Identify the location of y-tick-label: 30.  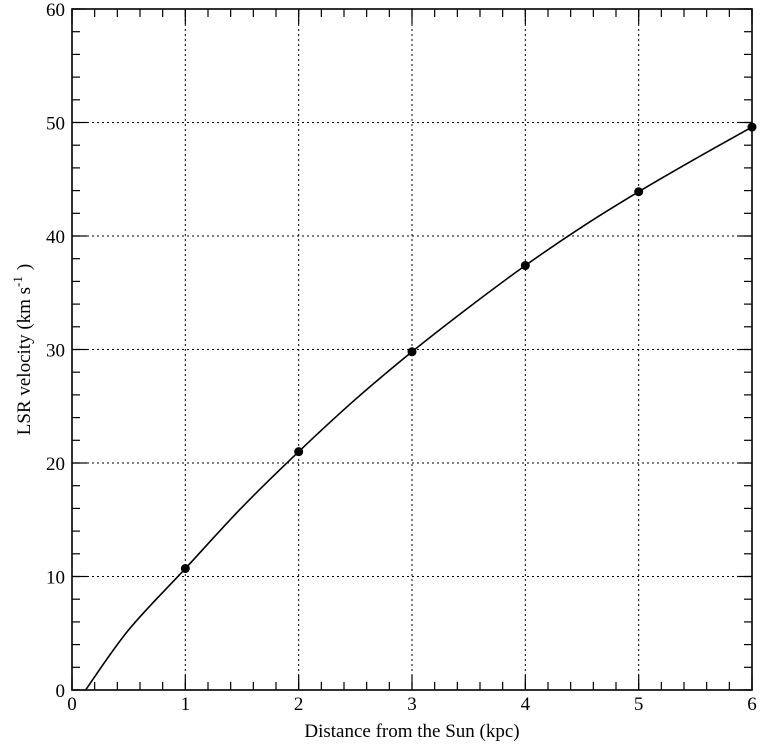
(55, 351).